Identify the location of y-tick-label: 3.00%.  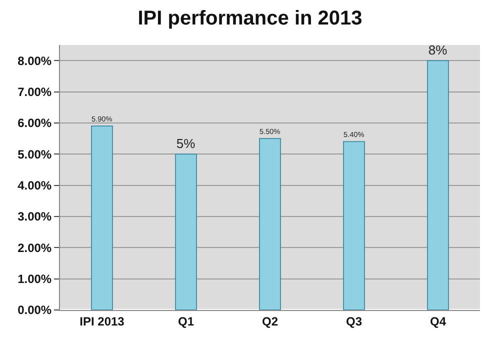
(35, 217).